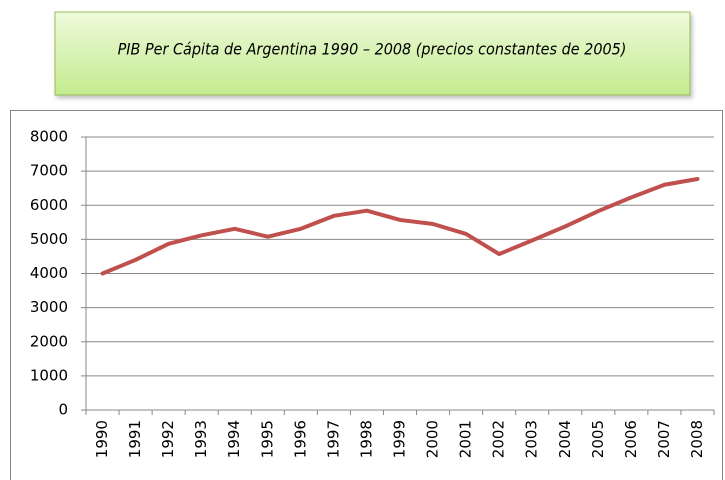  What do you see at coordinates (333, 439) in the screenshot?
I see `x-tick-label: 1997` at bounding box center [333, 439].